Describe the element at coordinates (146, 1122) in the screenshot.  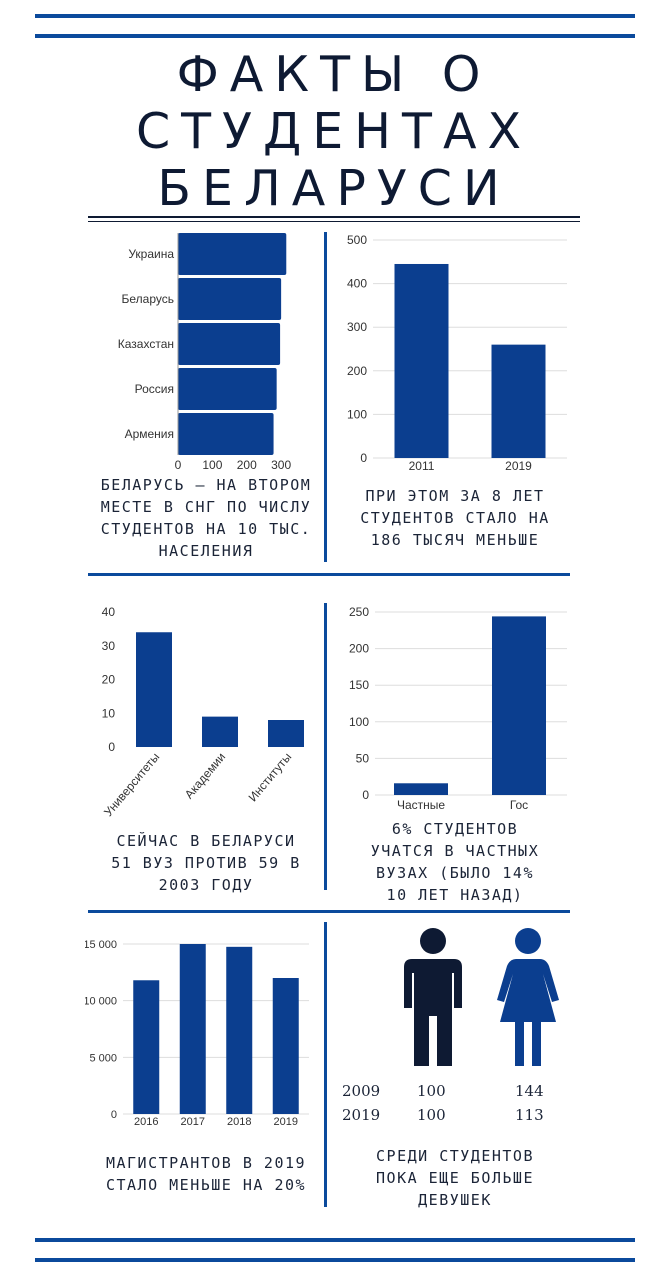
I see `category-label: 2016` at that location.